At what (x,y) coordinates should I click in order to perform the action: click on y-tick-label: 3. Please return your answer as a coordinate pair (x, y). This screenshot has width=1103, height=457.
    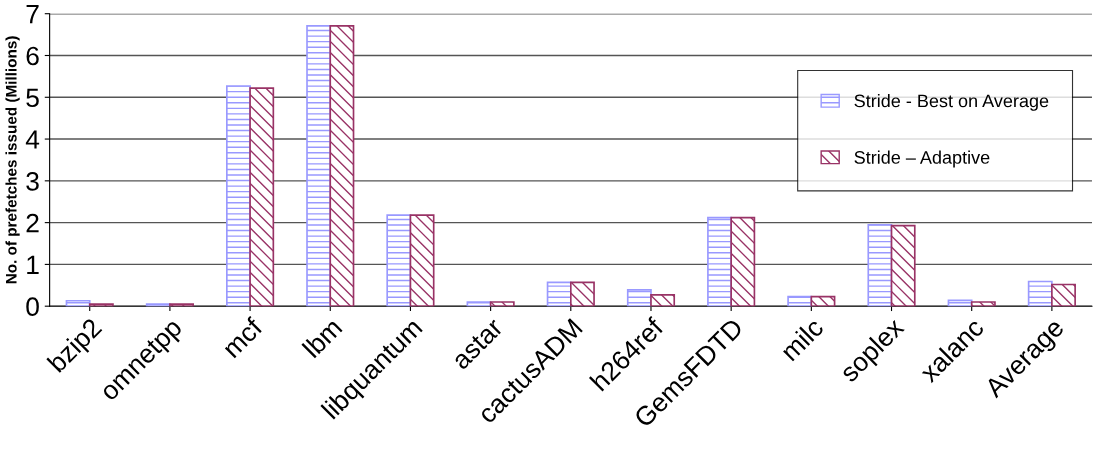
    Looking at the image, I should click on (32, 181).